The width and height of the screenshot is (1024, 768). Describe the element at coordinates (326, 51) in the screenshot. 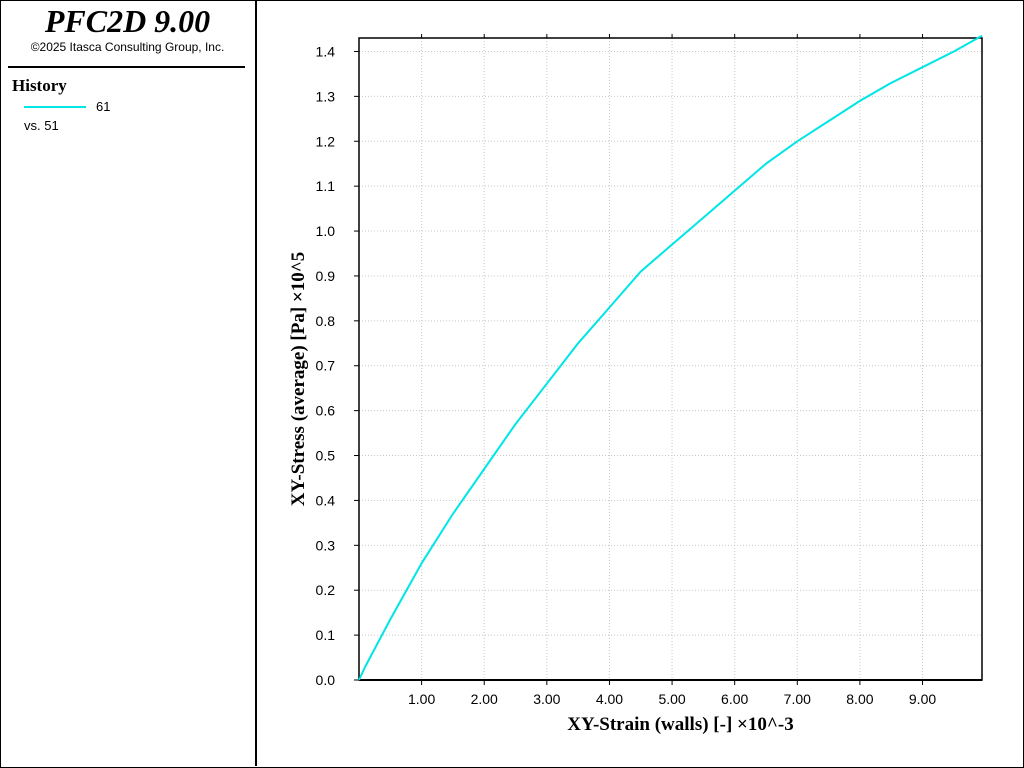

I see `y-tick-label: 1.4` at that location.